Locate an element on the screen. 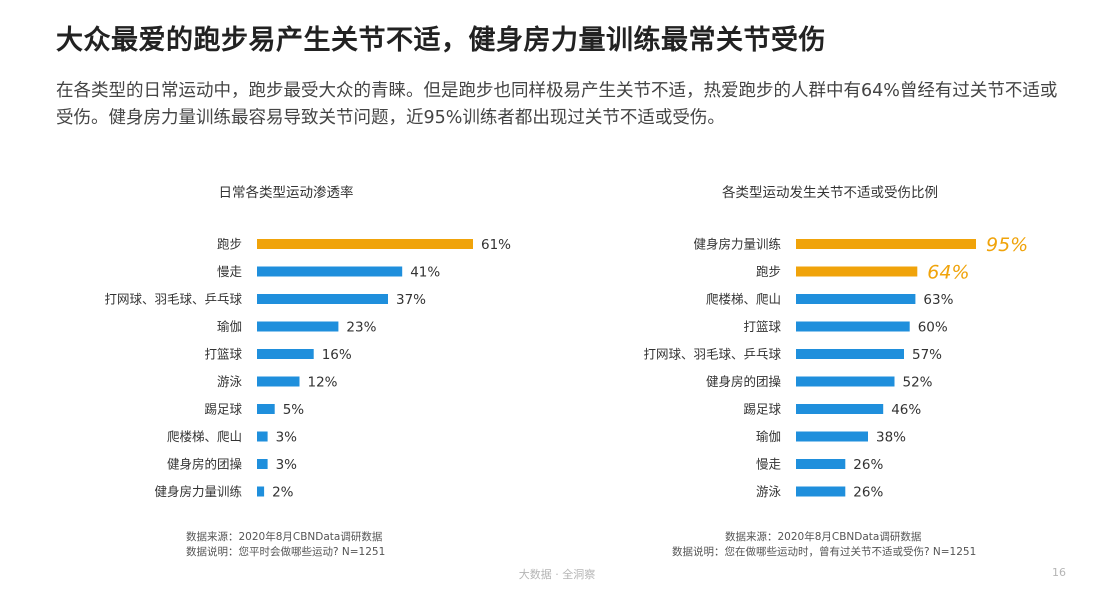 This screenshot has width=1114, height=594. chart-1-value-label: 37% is located at coordinates (411, 300).